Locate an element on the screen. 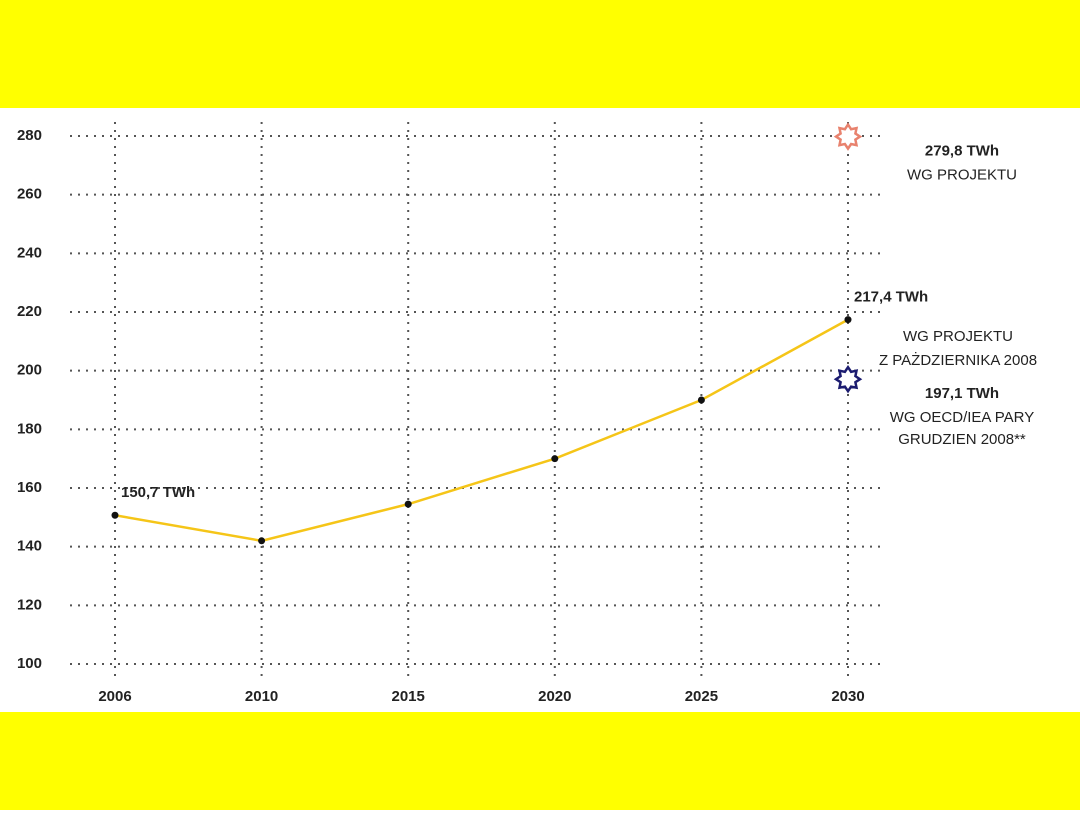 This screenshot has width=1080, height=815. x-tick-label: 2006 is located at coordinates (114, 696).